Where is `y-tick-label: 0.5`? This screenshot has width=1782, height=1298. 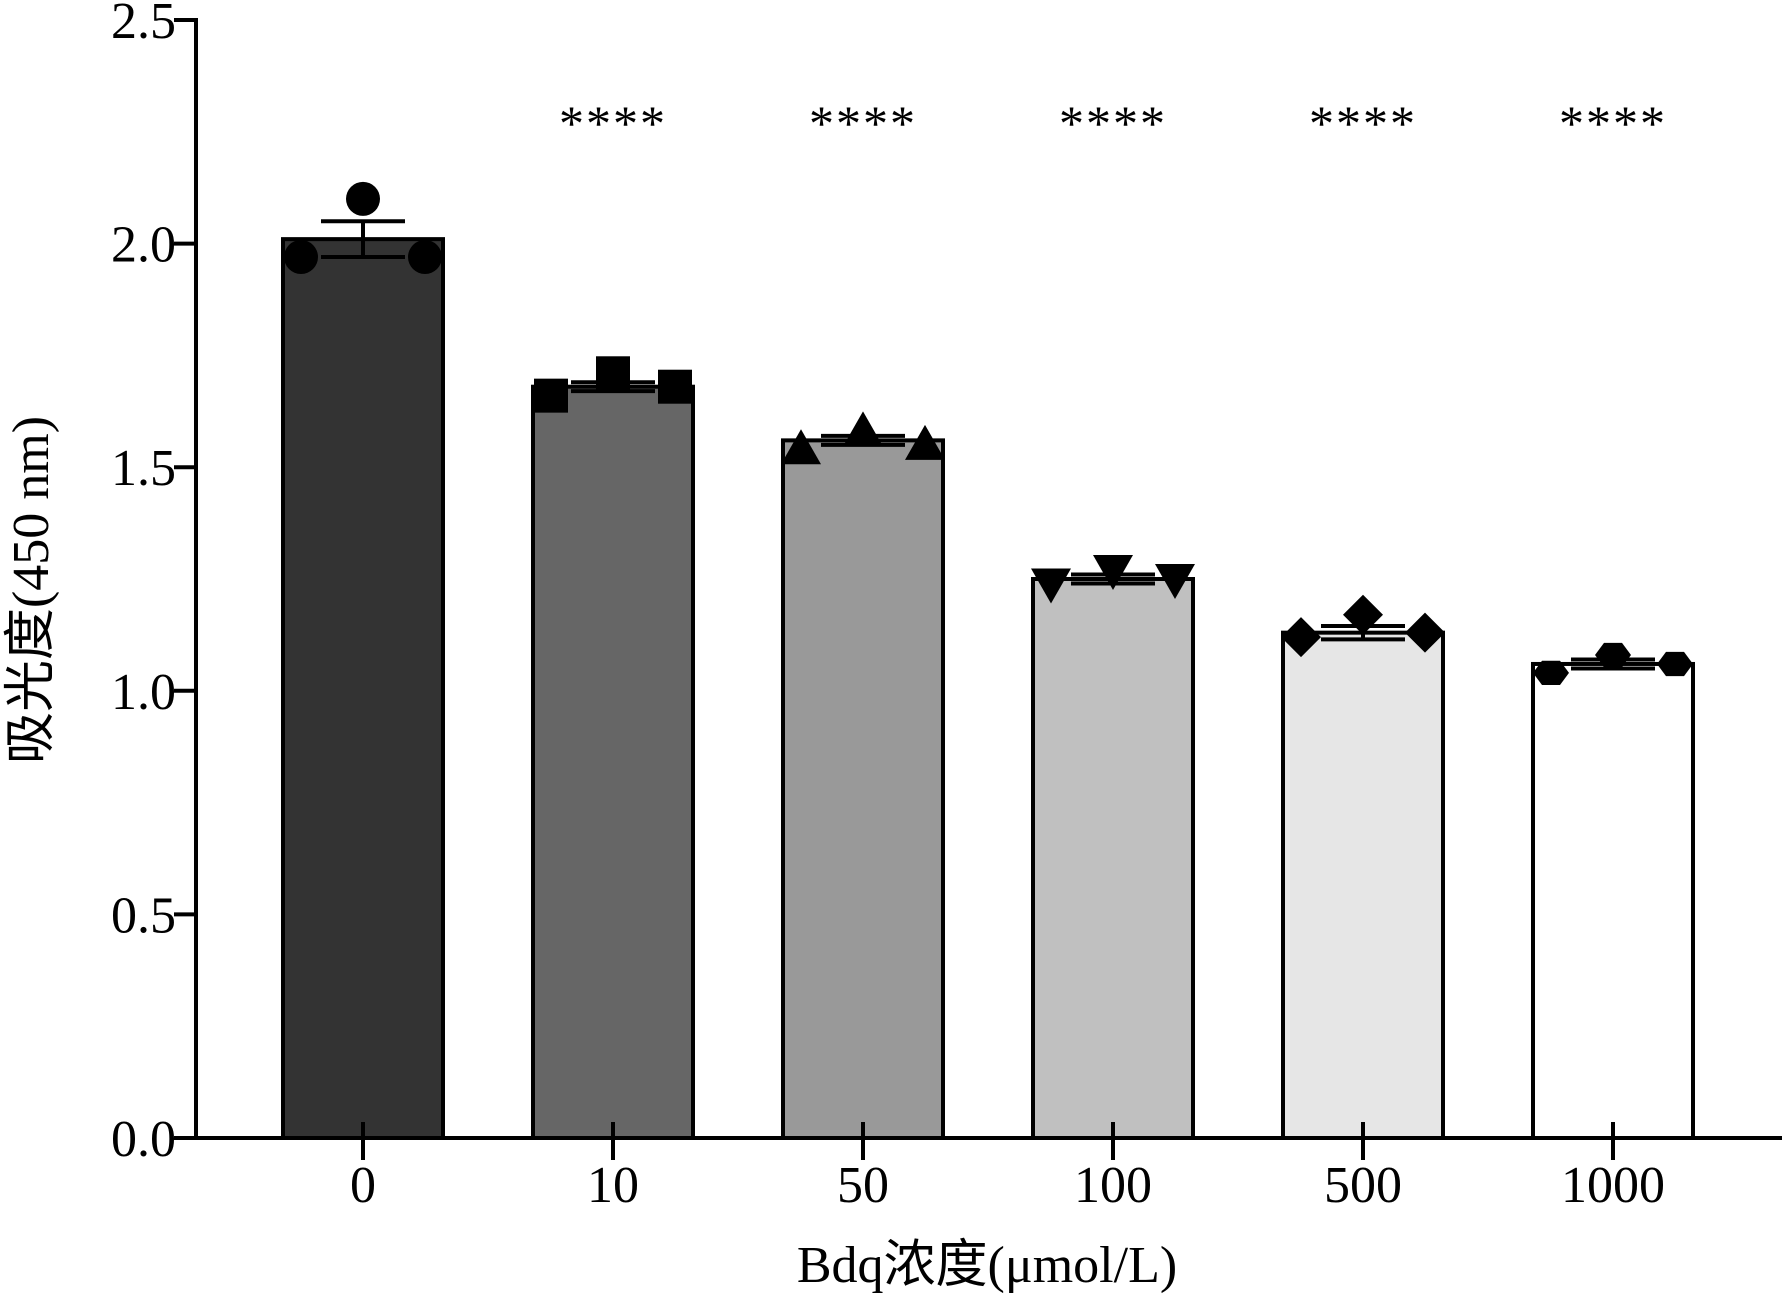
y-tick-label: 0.5 is located at coordinates (143, 915).